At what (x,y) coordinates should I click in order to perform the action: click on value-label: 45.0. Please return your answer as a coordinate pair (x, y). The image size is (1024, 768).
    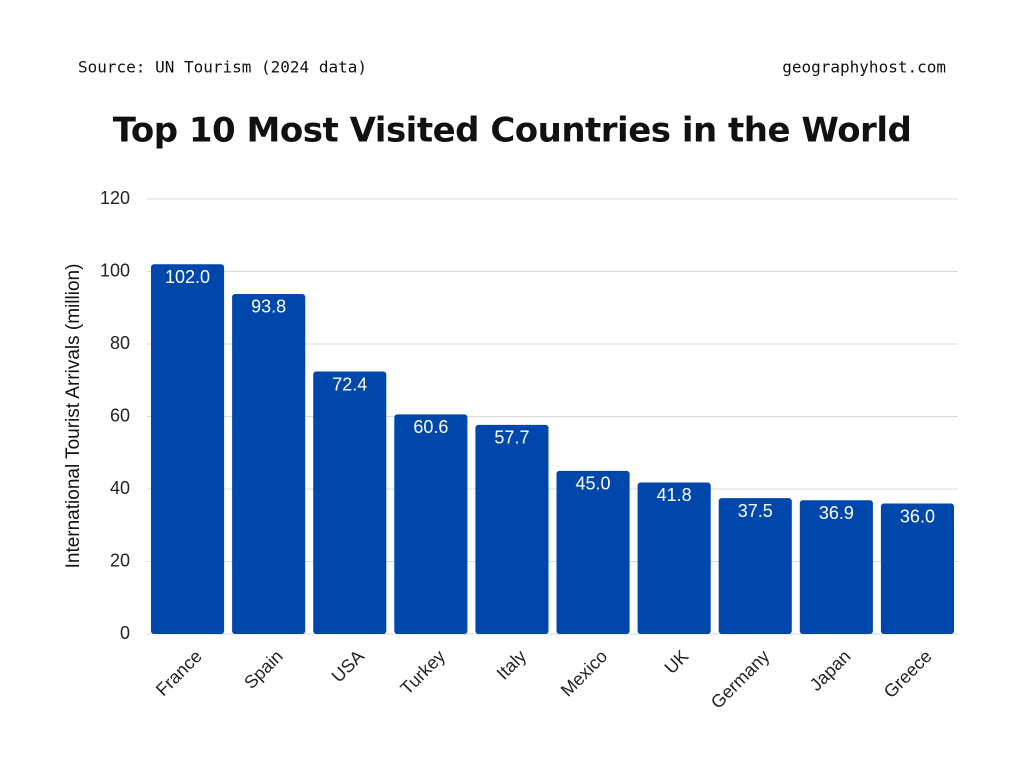
    Looking at the image, I should click on (593, 484).